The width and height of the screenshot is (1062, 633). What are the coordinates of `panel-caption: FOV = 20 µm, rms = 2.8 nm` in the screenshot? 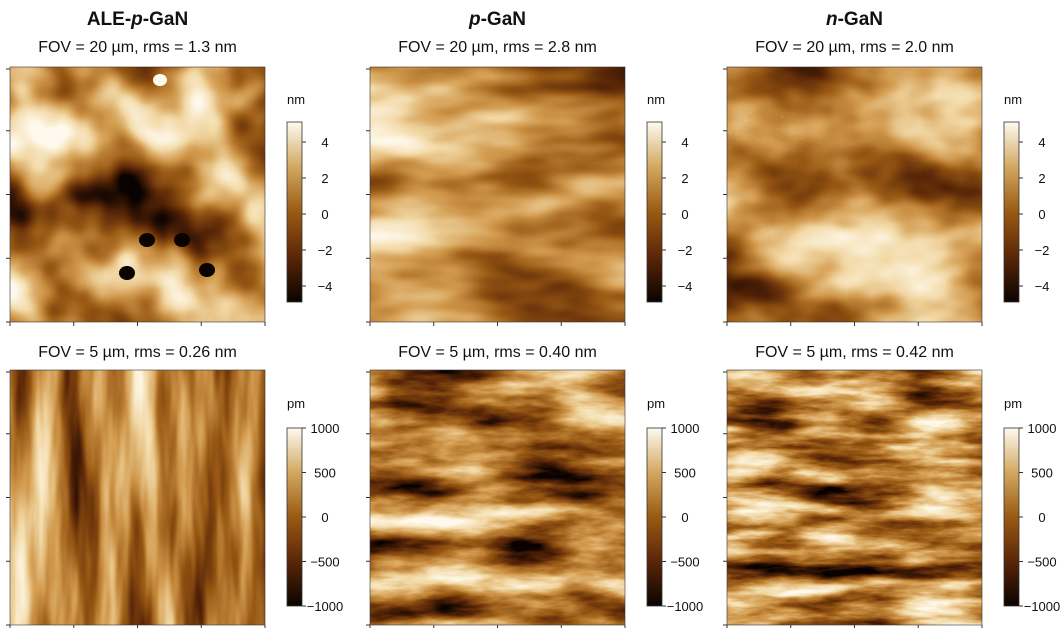 It's located at (497, 47).